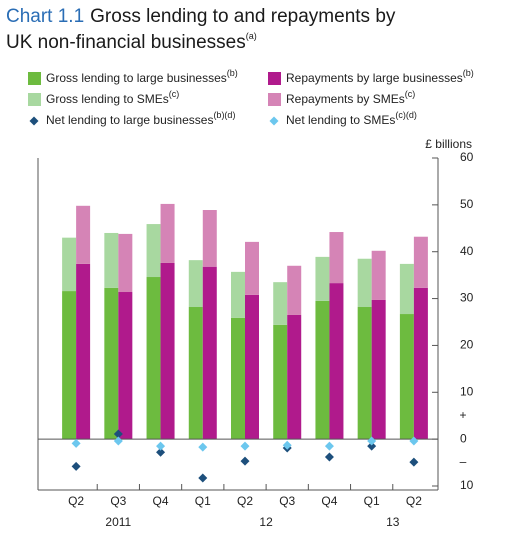 The width and height of the screenshot is (521, 538). Describe the element at coordinates (448, 144) in the screenshot. I see `y-axis-label: £ billions` at that location.